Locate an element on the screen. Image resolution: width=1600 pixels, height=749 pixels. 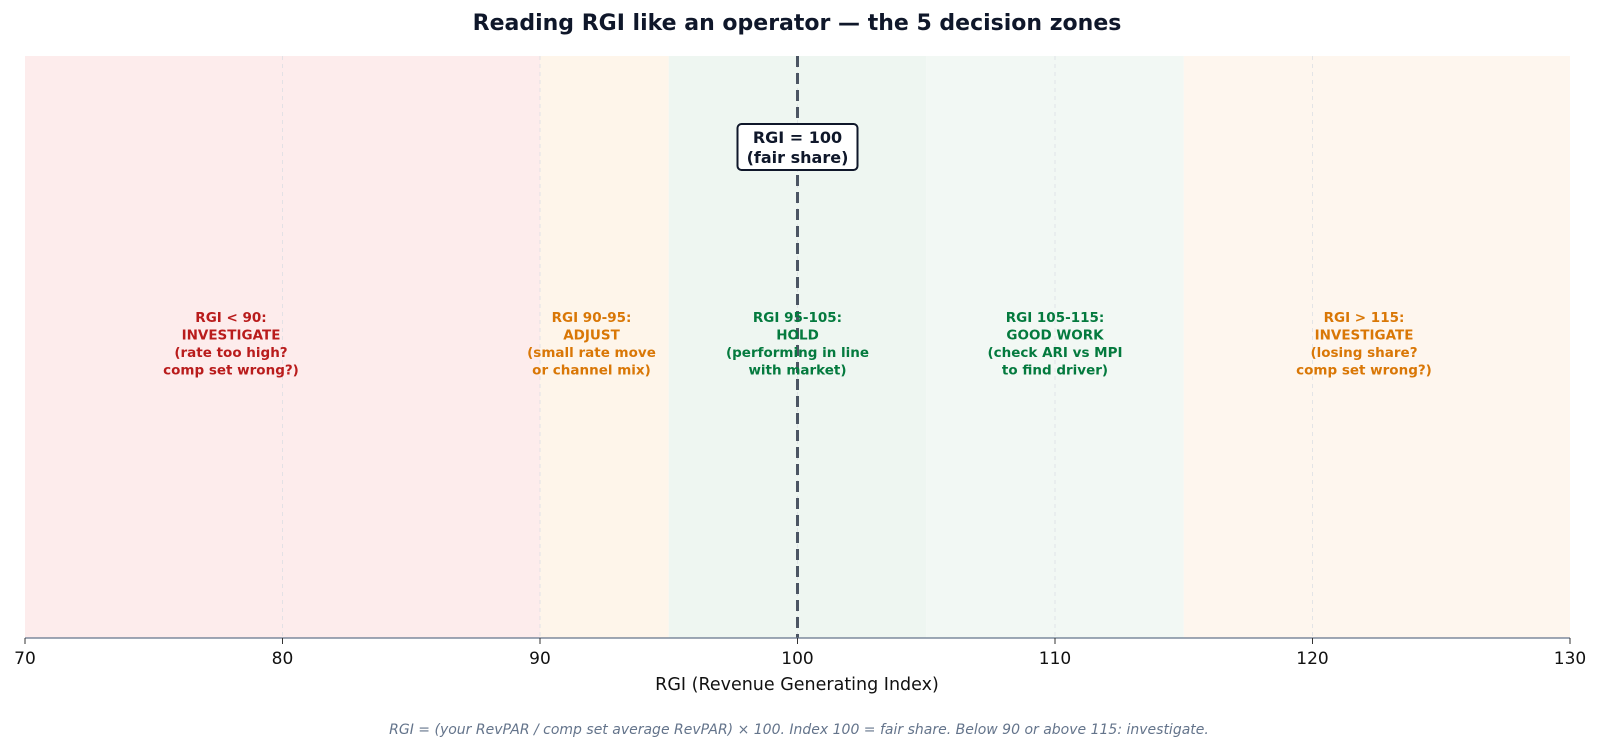
zone-4-label-line-1: RGI 105-115: is located at coordinates (1055, 318).